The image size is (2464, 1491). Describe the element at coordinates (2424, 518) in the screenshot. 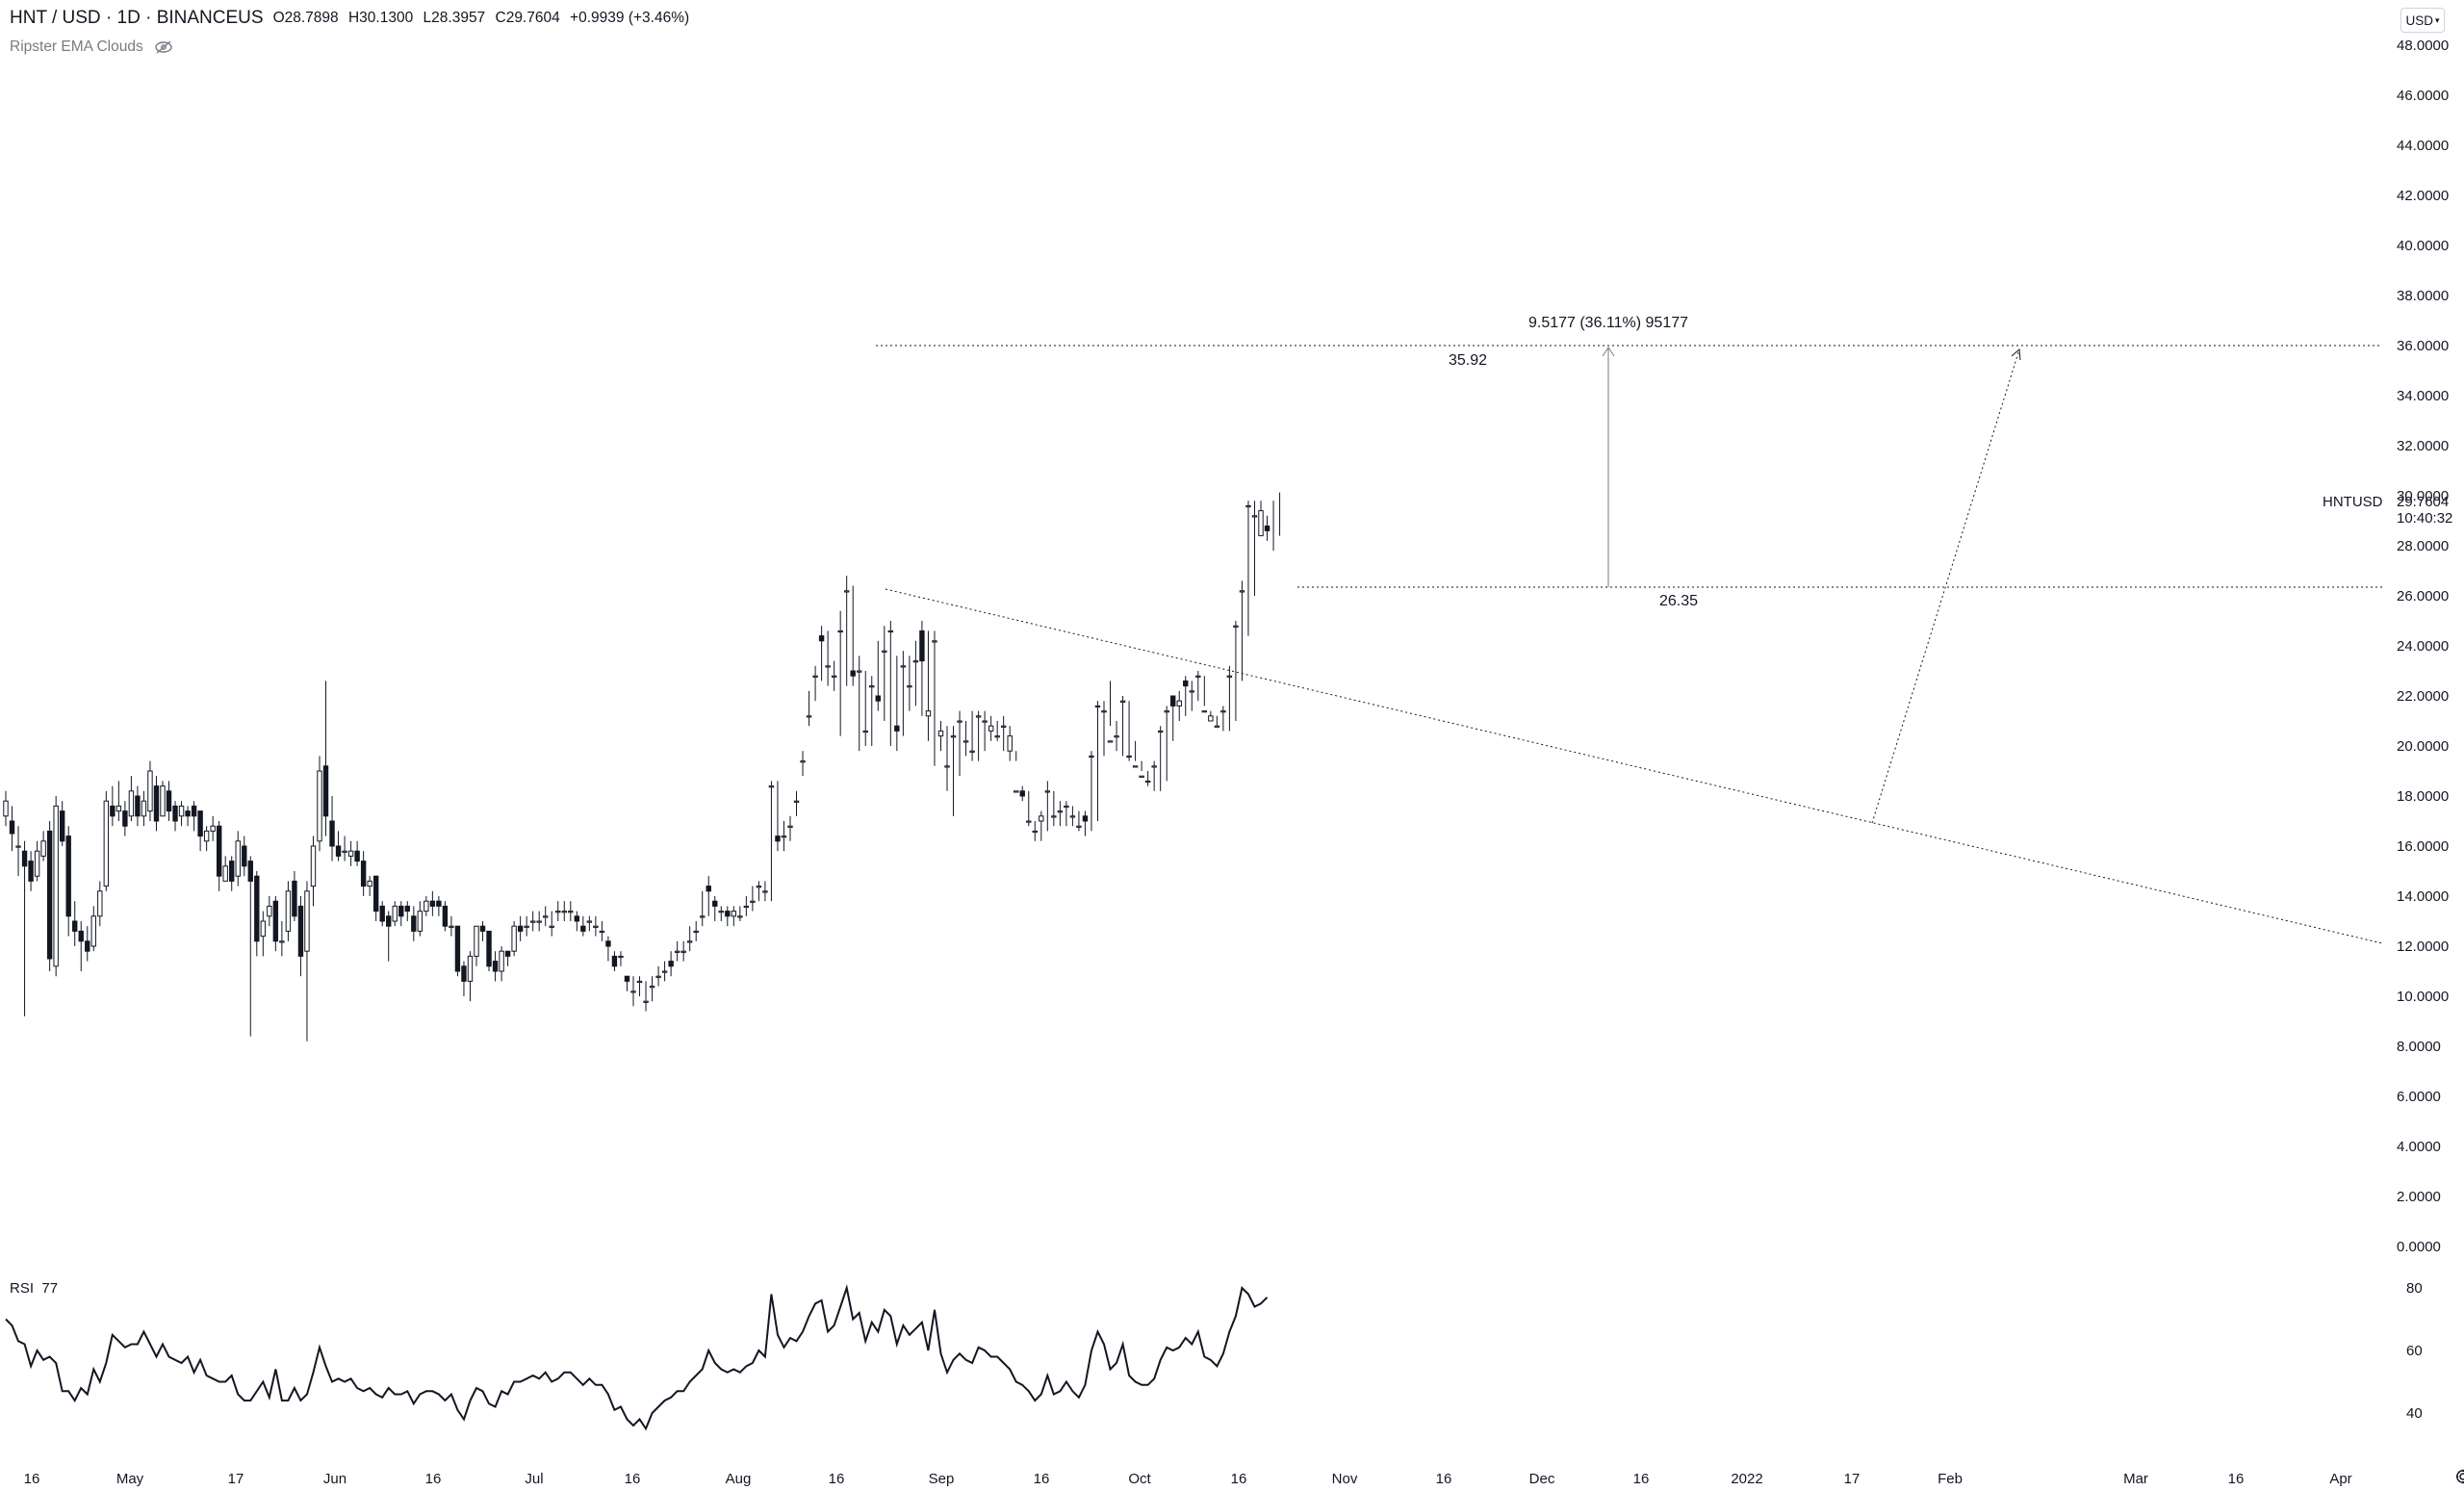

I see `countdown-label: 10:40:32` at that location.